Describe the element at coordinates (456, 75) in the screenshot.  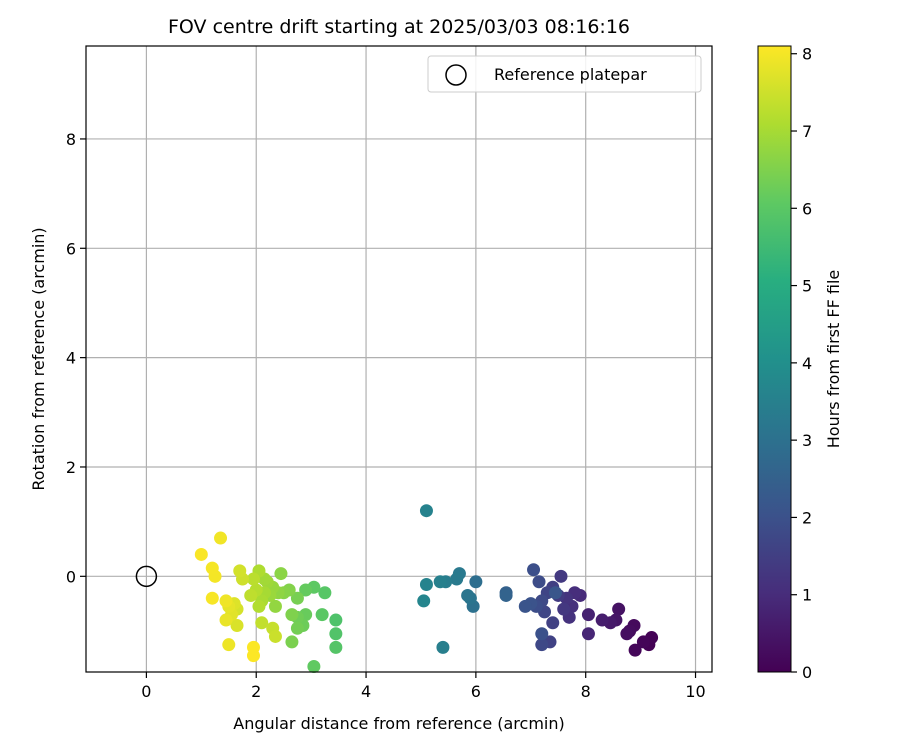
I see `legend-marker-open-circle` at that location.